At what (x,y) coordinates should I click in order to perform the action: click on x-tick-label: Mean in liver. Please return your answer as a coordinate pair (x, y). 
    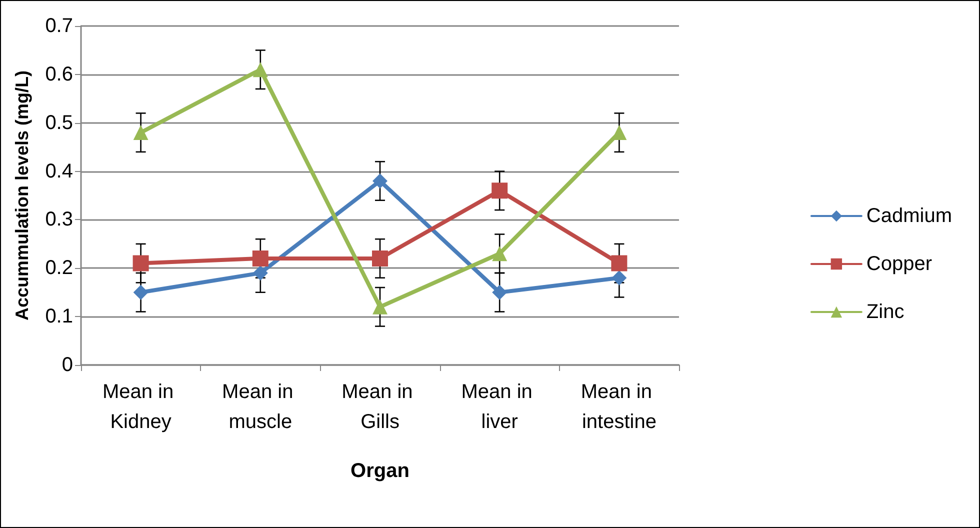
    Looking at the image, I should click on (499, 407).